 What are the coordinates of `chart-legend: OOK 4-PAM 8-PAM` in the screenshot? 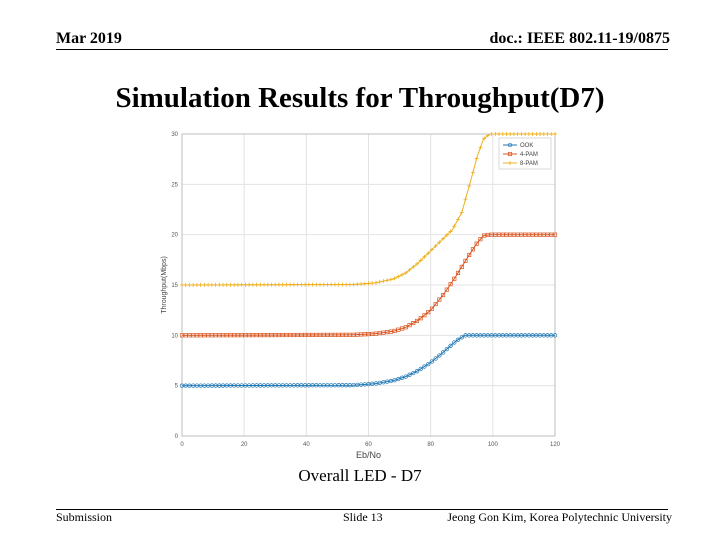 It's located at (525, 153).